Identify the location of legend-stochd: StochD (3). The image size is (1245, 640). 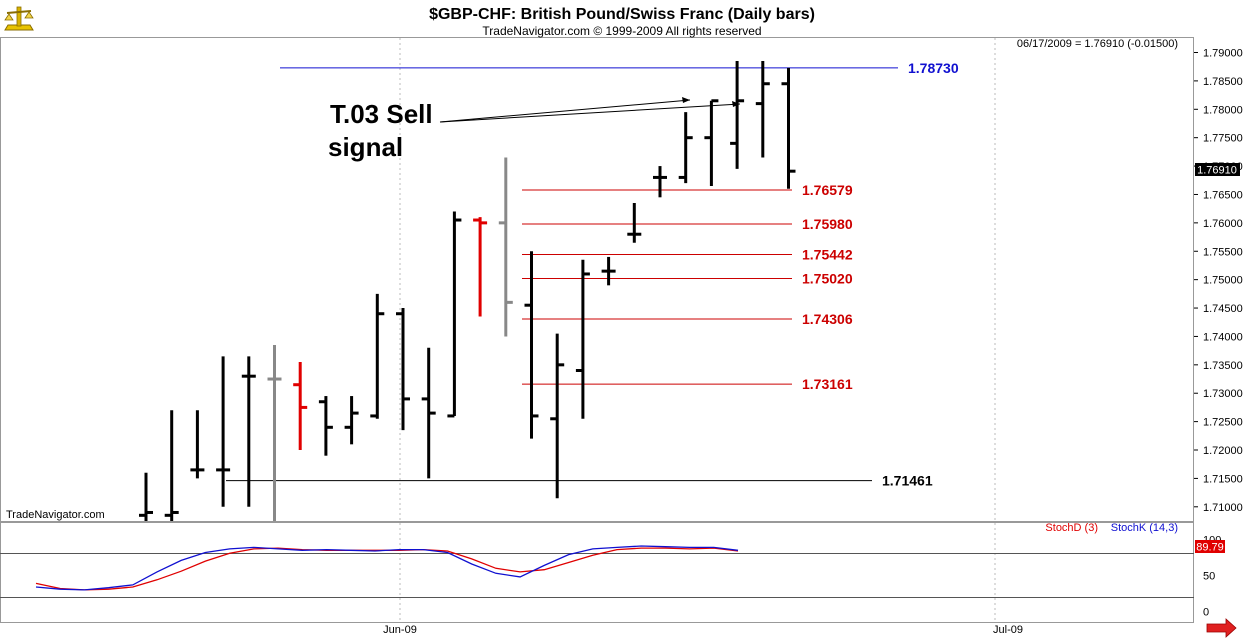
(1071, 528).